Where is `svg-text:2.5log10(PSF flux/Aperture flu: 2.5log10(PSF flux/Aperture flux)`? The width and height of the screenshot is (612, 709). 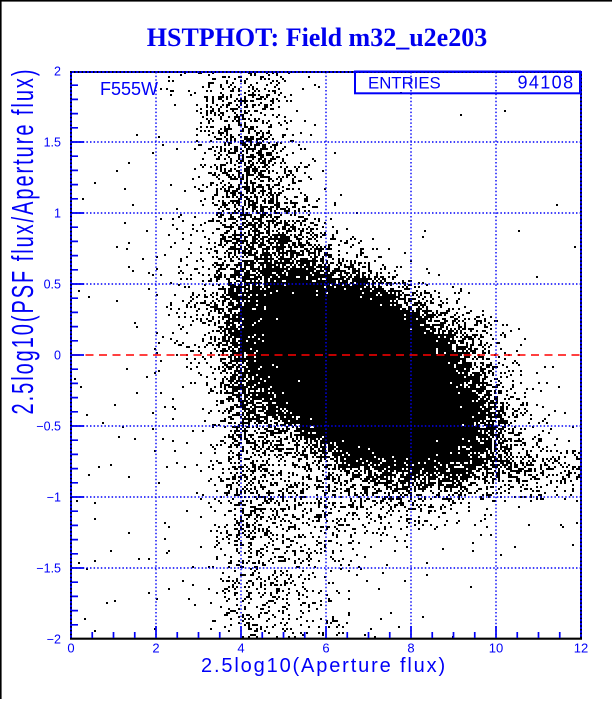 svg-text:2.5log10(PSF flux/Aperture flu: 2.5log10(PSF flux/Aperture flux) is located at coordinates (22, 241).